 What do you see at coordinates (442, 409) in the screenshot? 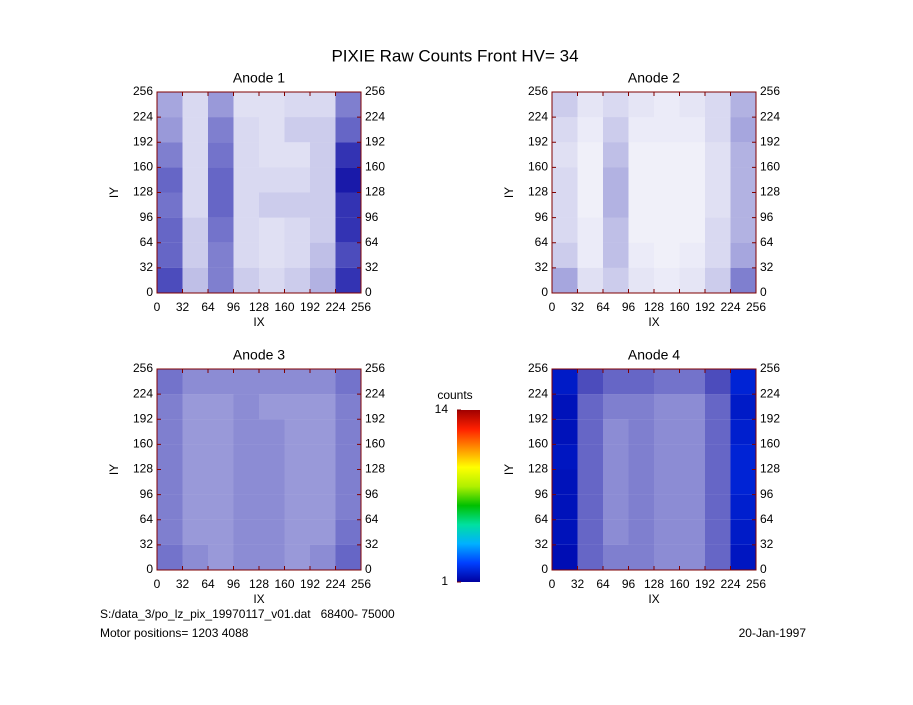
I see `colorbar-tick-label: 14` at bounding box center [442, 409].